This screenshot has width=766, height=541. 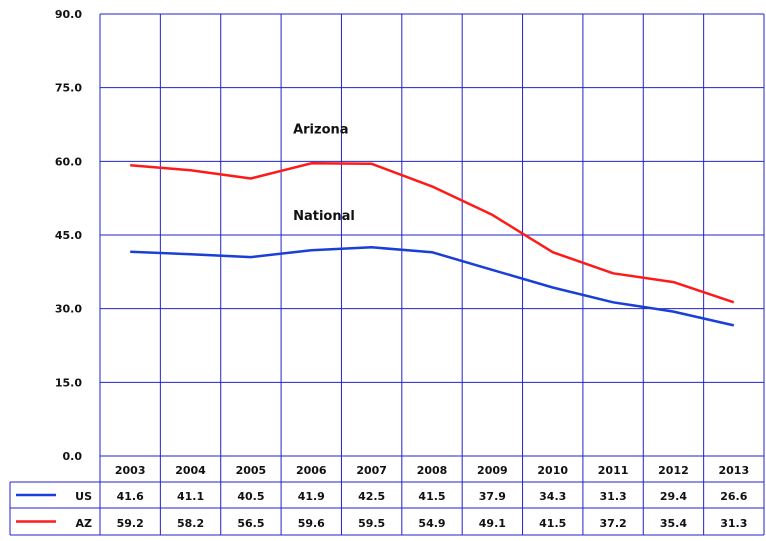 What do you see at coordinates (130, 496) in the screenshot?
I see `data-label: 41.6` at bounding box center [130, 496].